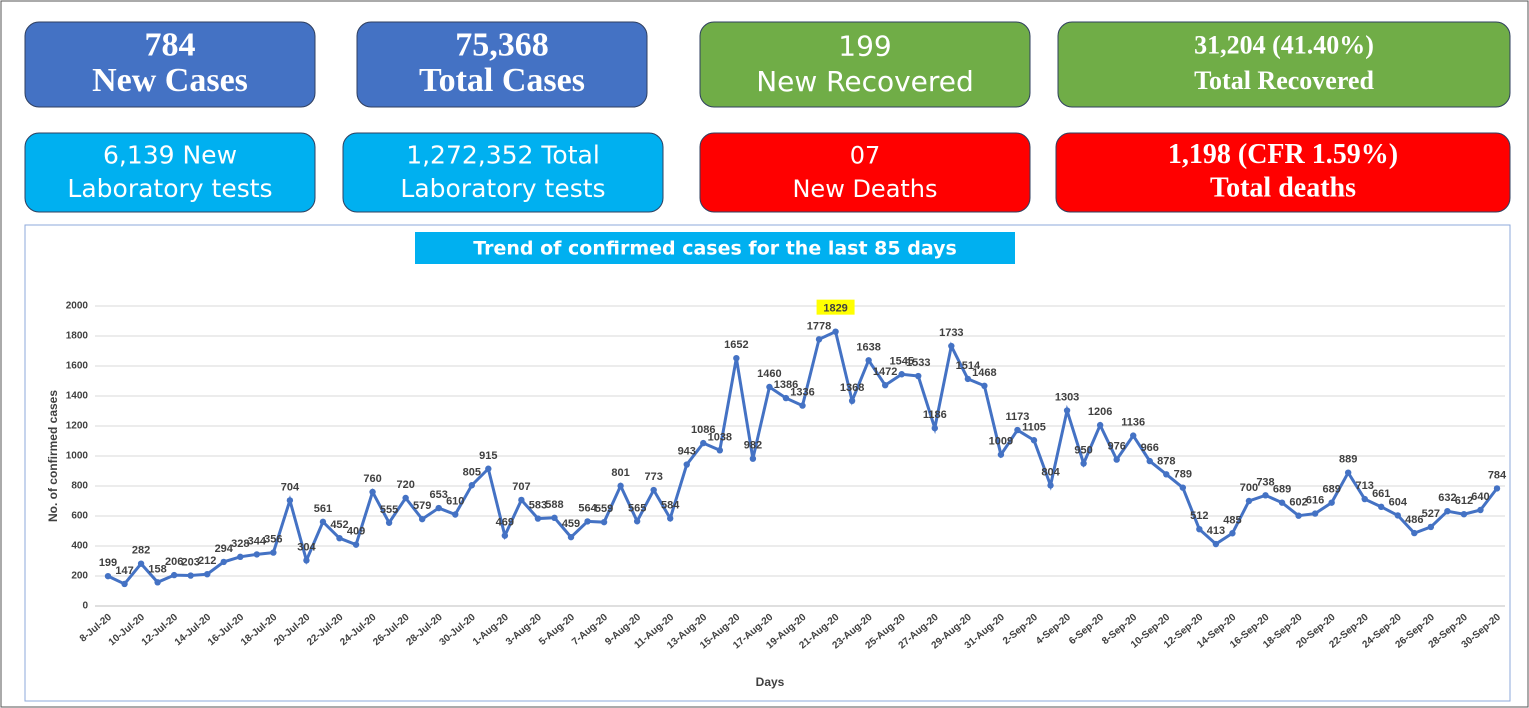 The image size is (1529, 708). What do you see at coordinates (53, 456) in the screenshot?
I see `y-axis-label: No. of confirmed cases` at bounding box center [53, 456].